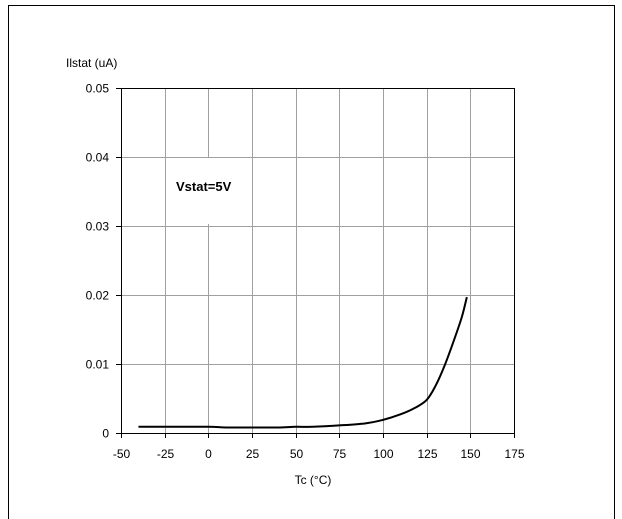 This screenshot has height=519, width=622. I want to click on y-tick-label: 0.03, so click(98, 227).